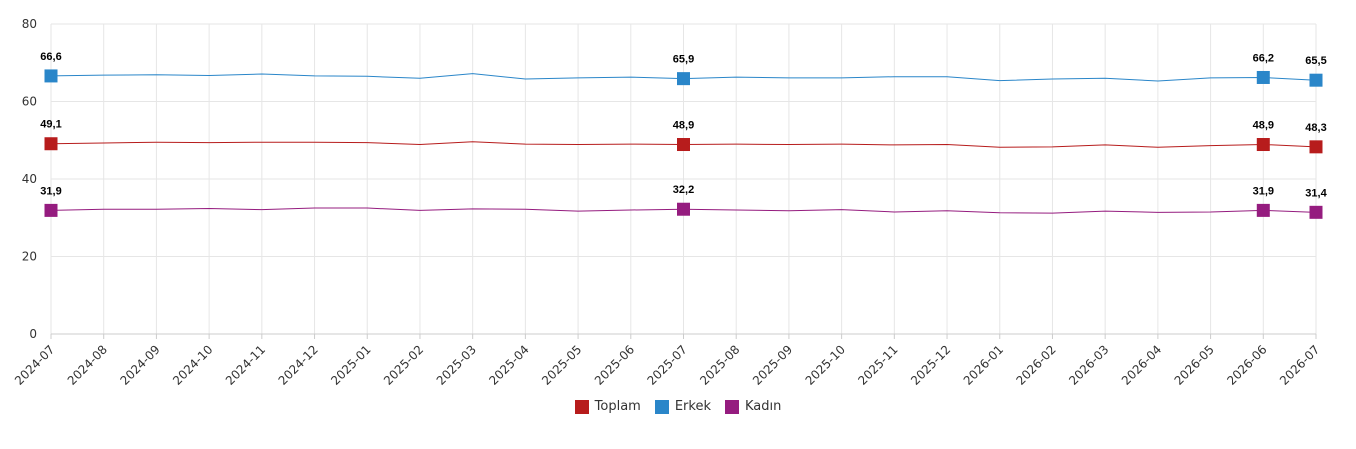  I want to click on x-tick-label: 2025-10, so click(825, 364).